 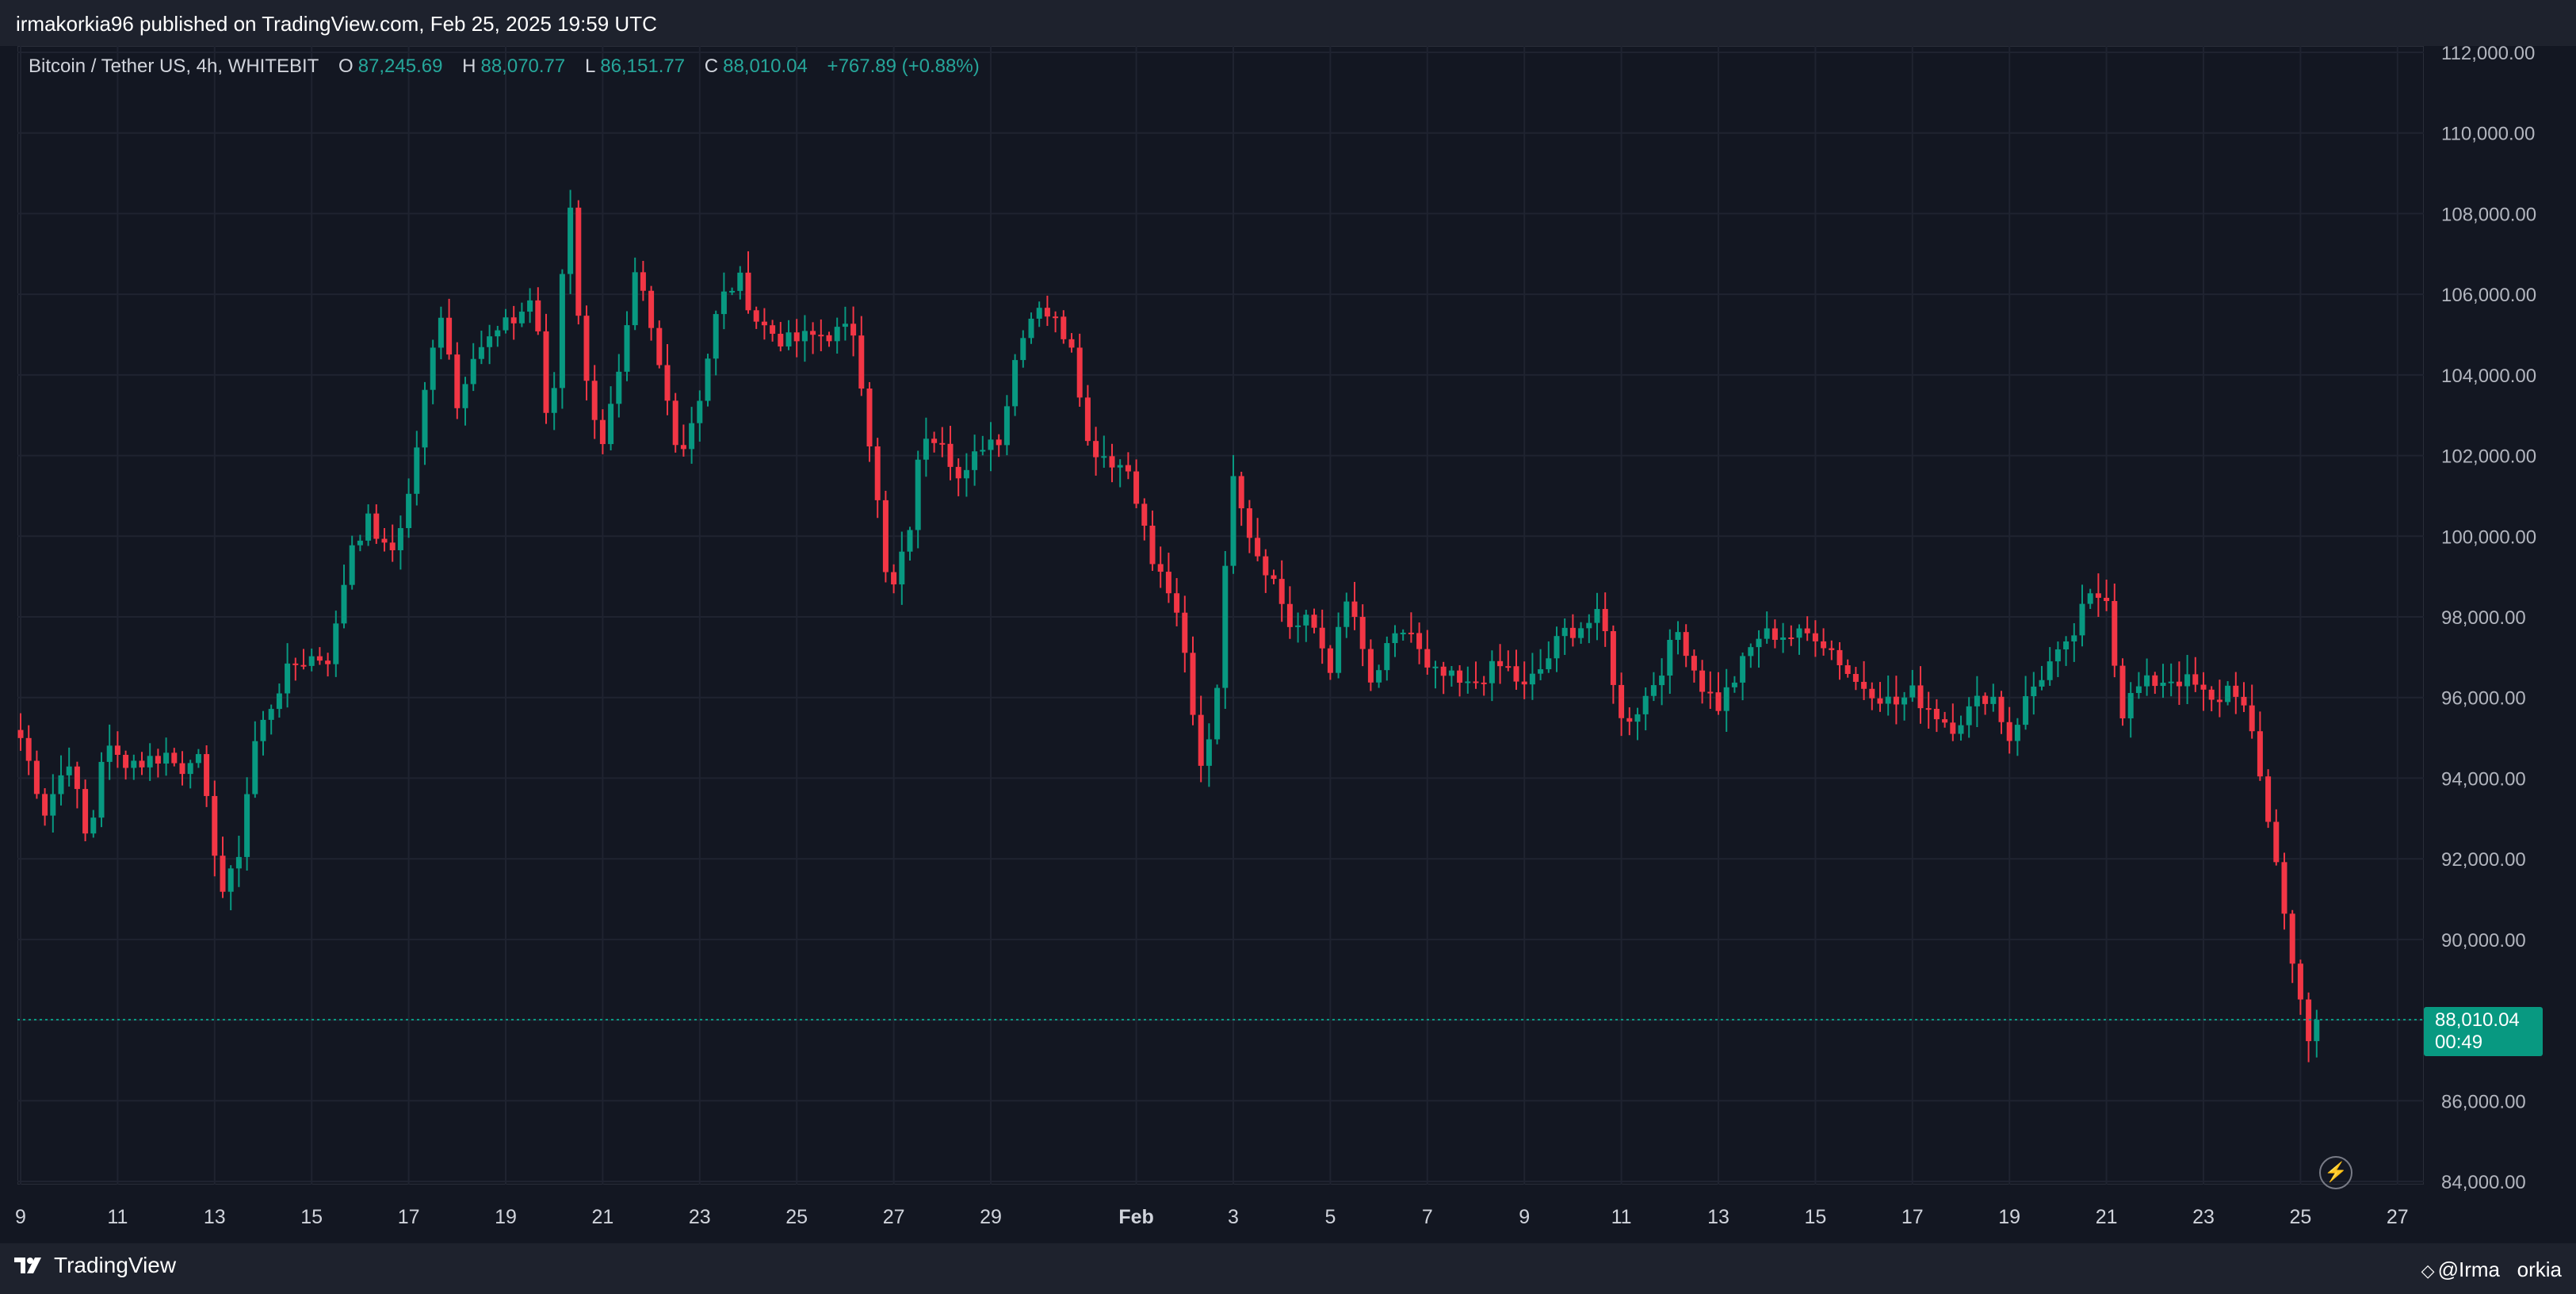 I want to click on price-tick-label: 96,000.00, so click(x=2483, y=699).